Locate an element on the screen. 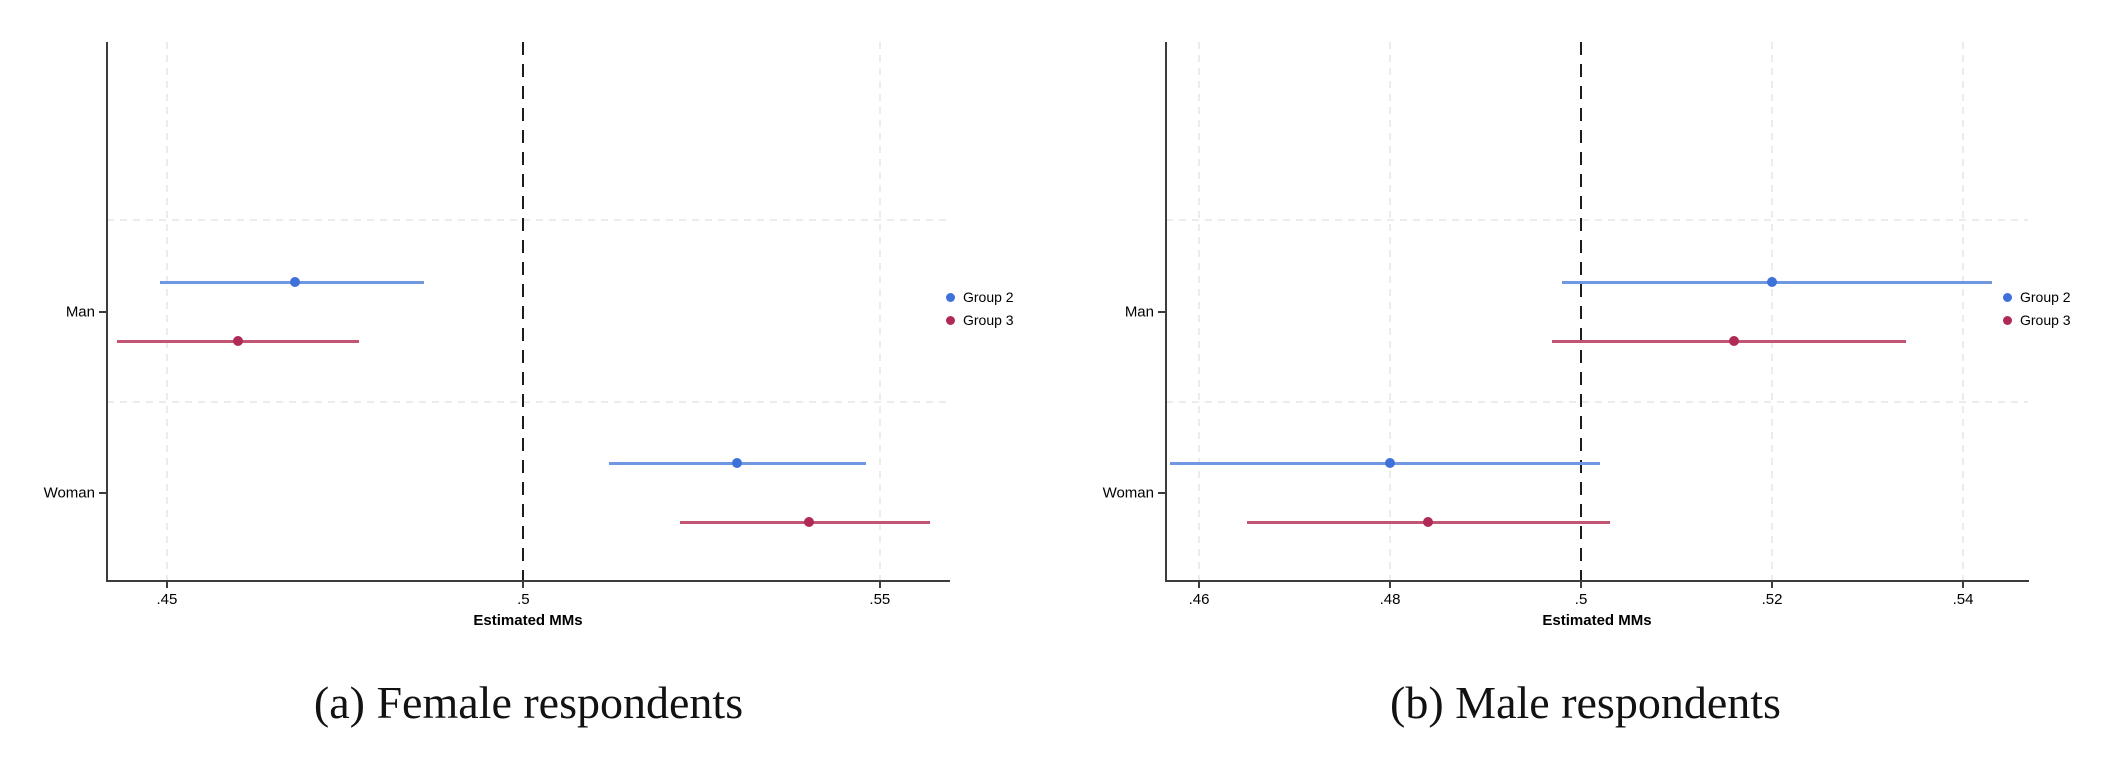 This screenshot has height=762, width=2114. x-tick-label: .52 is located at coordinates (1772, 599).